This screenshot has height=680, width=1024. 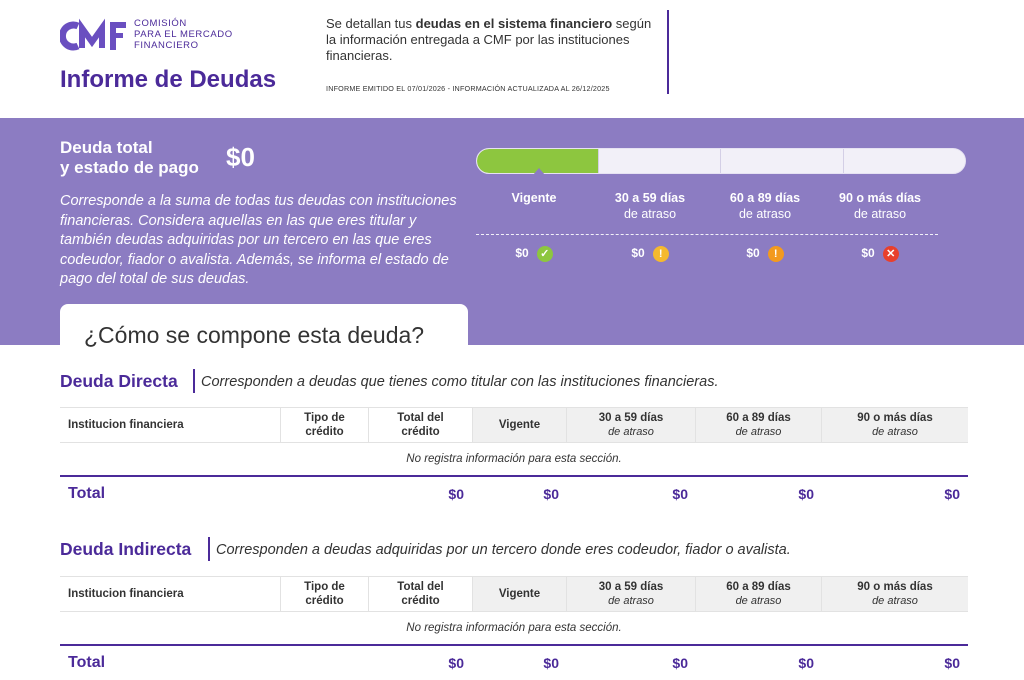 I want to click on intro-pre: Se detallan tus, so click(x=371, y=23).